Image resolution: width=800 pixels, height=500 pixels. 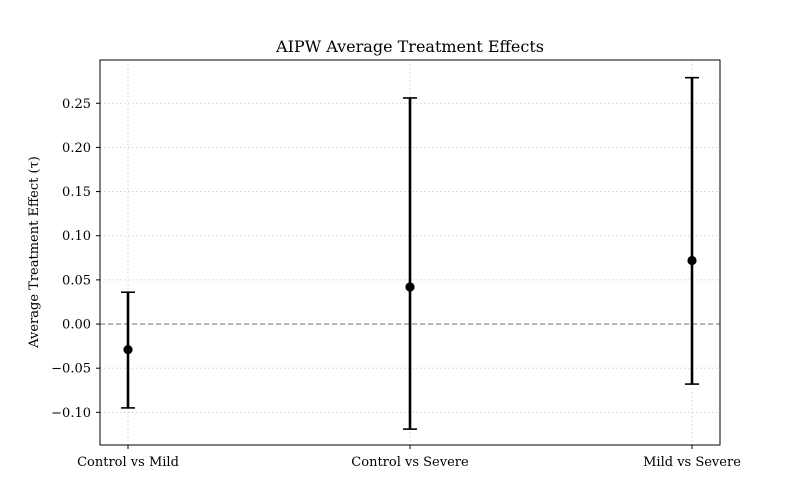 What do you see at coordinates (410, 462) in the screenshot?
I see `x-tick-label: Control vs Severe` at bounding box center [410, 462].